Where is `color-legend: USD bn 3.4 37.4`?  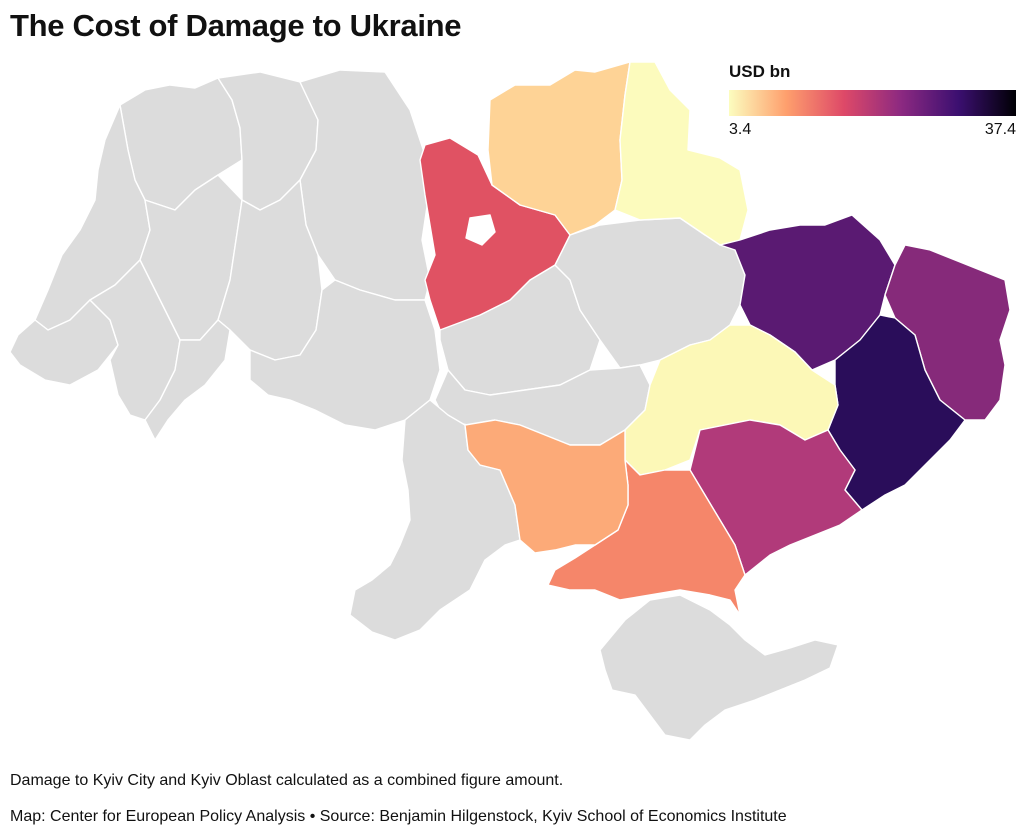 color-legend: USD bn 3.4 37.4 is located at coordinates (872, 100).